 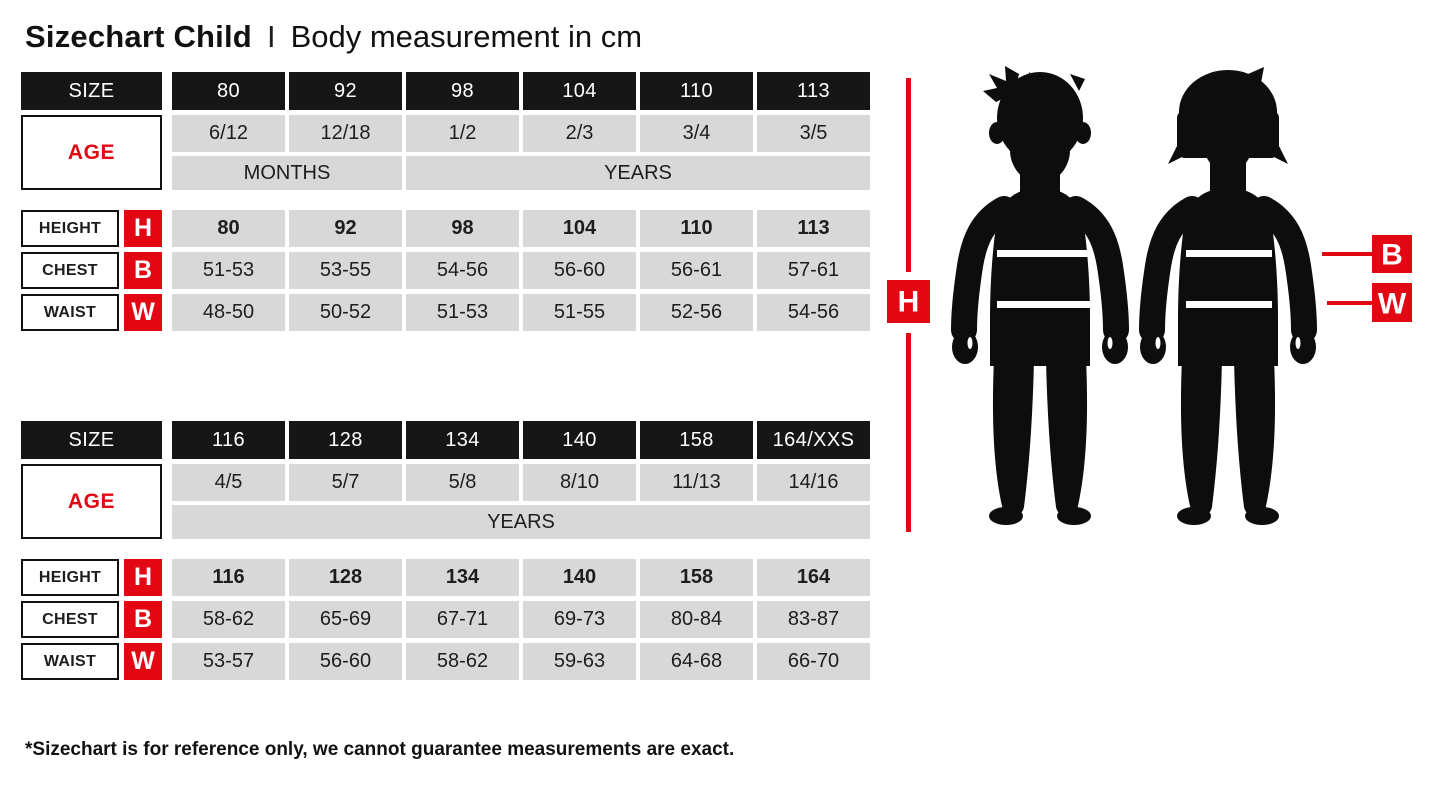 What do you see at coordinates (228, 577) in the screenshot?
I see `height-value-cell: 116` at bounding box center [228, 577].